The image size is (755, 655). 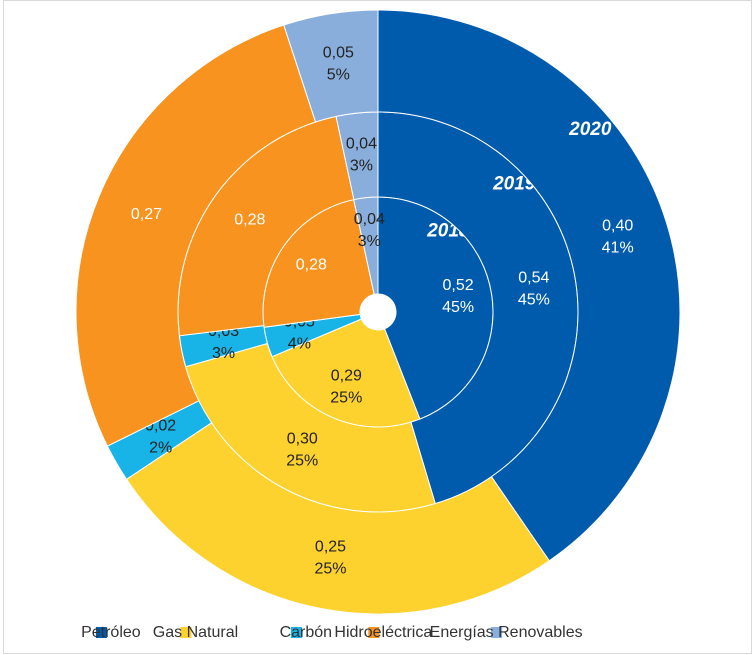 What do you see at coordinates (146, 214) in the screenshot?
I see `data-label: 0,27` at bounding box center [146, 214].